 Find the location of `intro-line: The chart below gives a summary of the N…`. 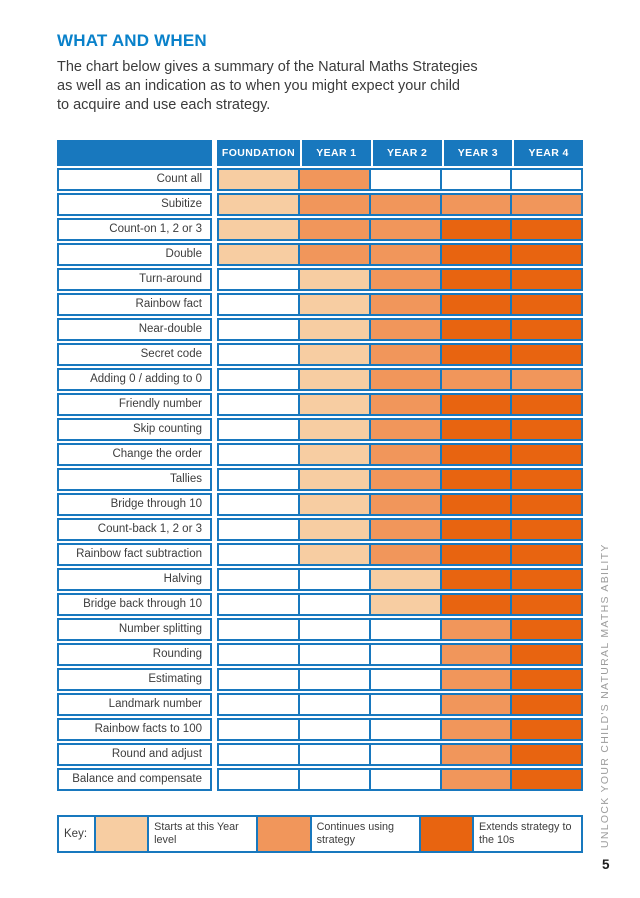

intro-line: The chart below gives a summary of the N… is located at coordinates (267, 67).